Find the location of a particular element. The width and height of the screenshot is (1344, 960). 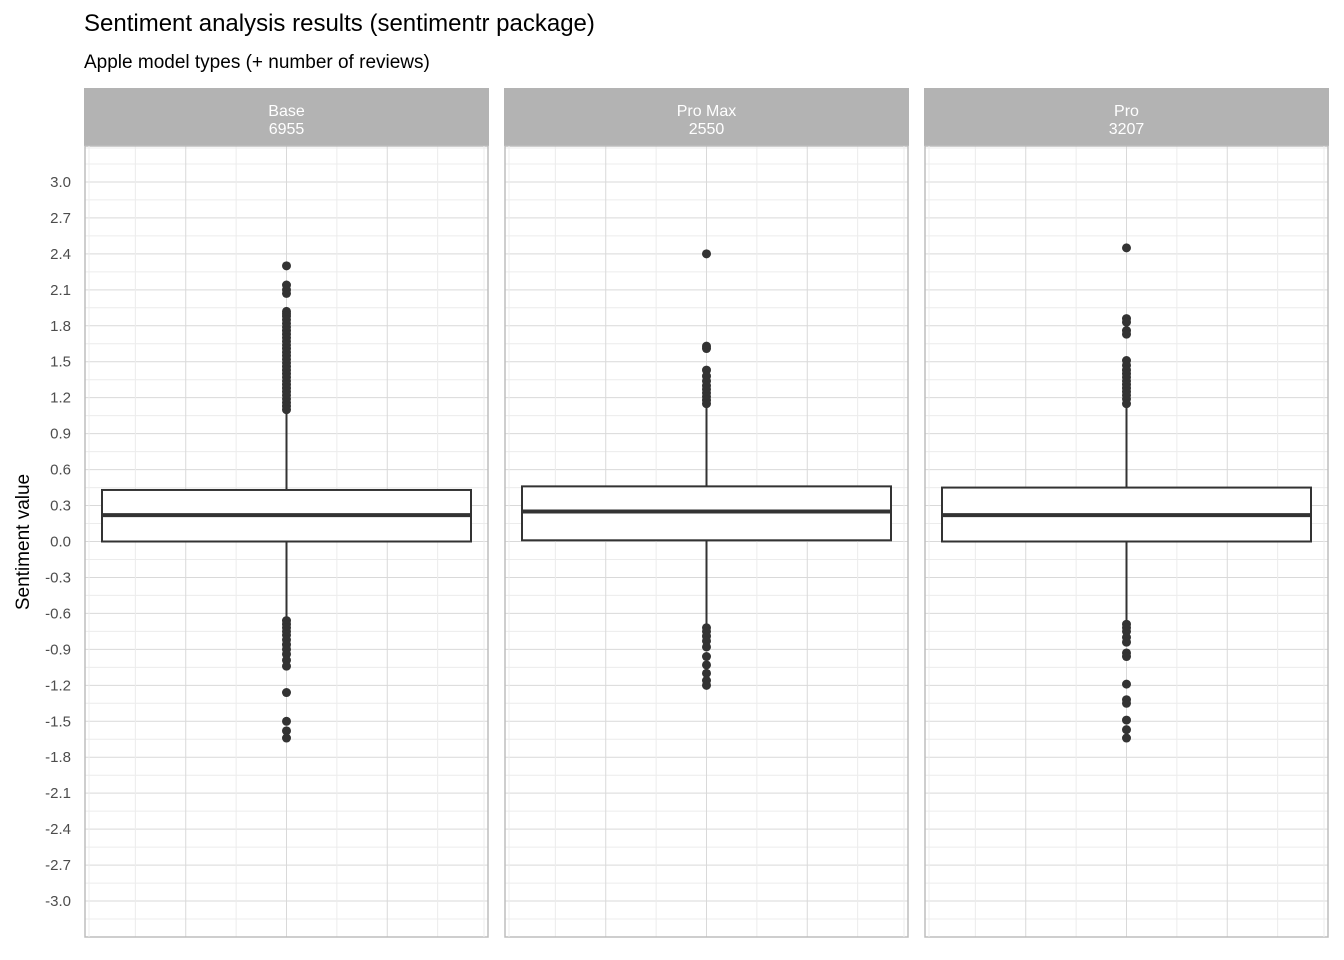

y-tick-label: -2.7 is located at coordinates (58, 865).